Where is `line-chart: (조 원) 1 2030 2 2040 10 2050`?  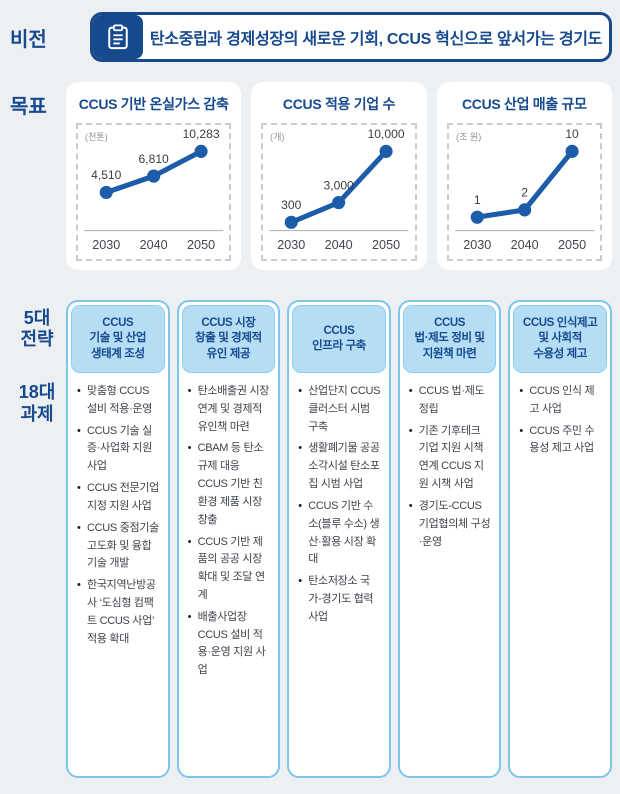
line-chart: (조 원) 1 2030 2 2040 10 2050 is located at coordinates (524, 192).